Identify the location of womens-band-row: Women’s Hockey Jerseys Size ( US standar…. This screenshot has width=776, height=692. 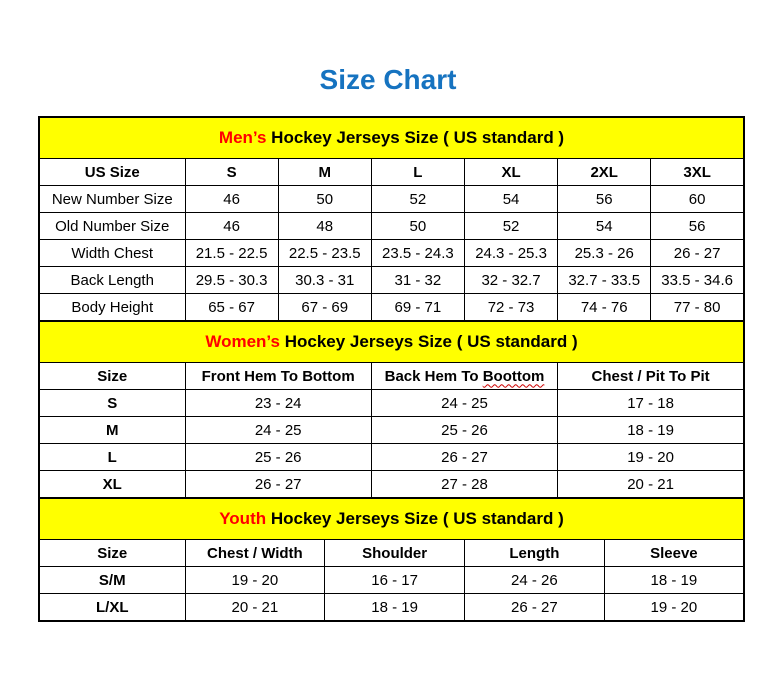
(391, 341).